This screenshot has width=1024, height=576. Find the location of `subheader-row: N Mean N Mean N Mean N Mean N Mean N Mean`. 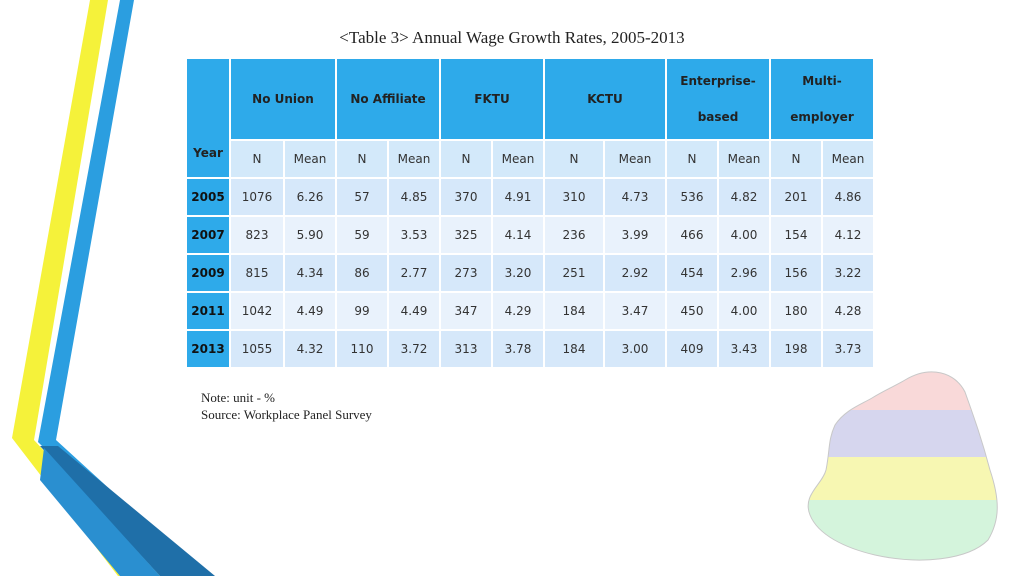

subheader-row: N Mean N Mean N Mean N Mean N Mean N Mean is located at coordinates (530, 159).